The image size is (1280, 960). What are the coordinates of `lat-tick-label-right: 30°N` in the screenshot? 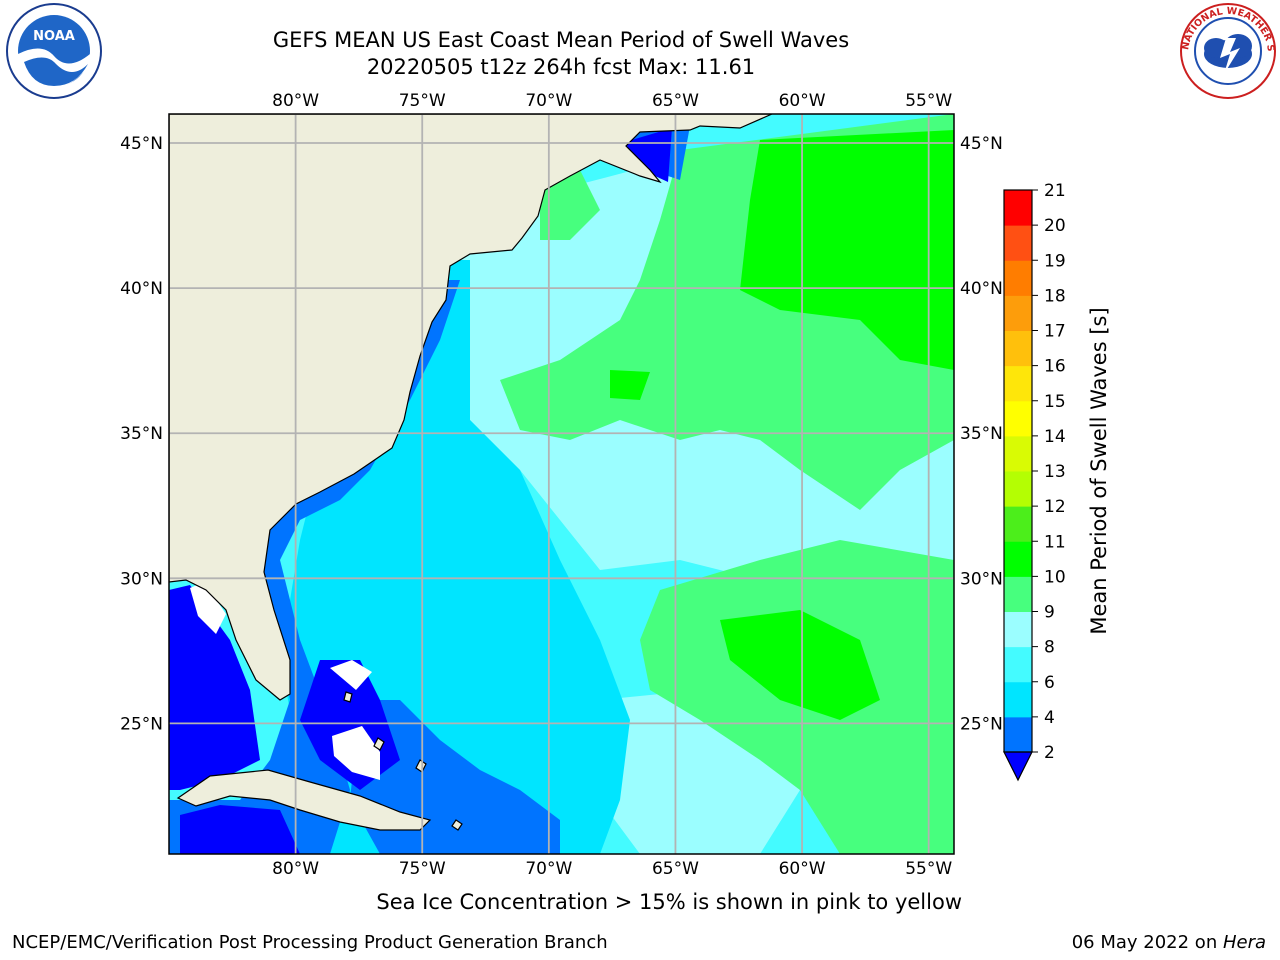 It's located at (981, 579).